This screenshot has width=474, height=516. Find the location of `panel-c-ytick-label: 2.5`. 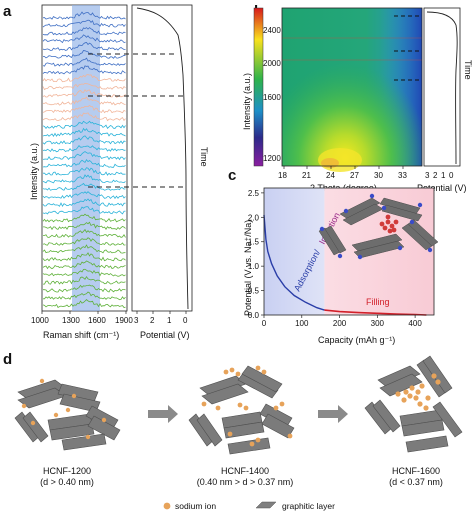

panel-c-ytick-label: 2.5 is located at coordinates (254, 193).